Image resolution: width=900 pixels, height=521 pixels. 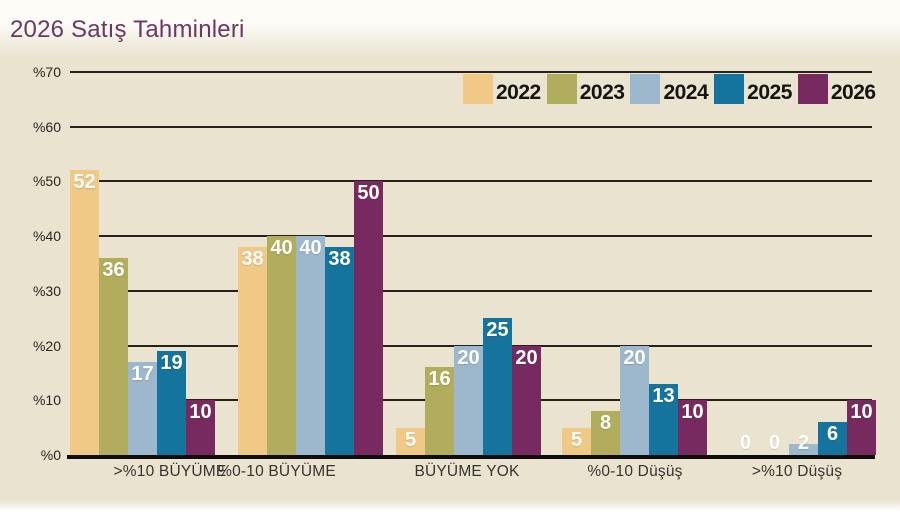 What do you see at coordinates (450, 506) in the screenshot?
I see `panel-bottom-fade` at bounding box center [450, 506].